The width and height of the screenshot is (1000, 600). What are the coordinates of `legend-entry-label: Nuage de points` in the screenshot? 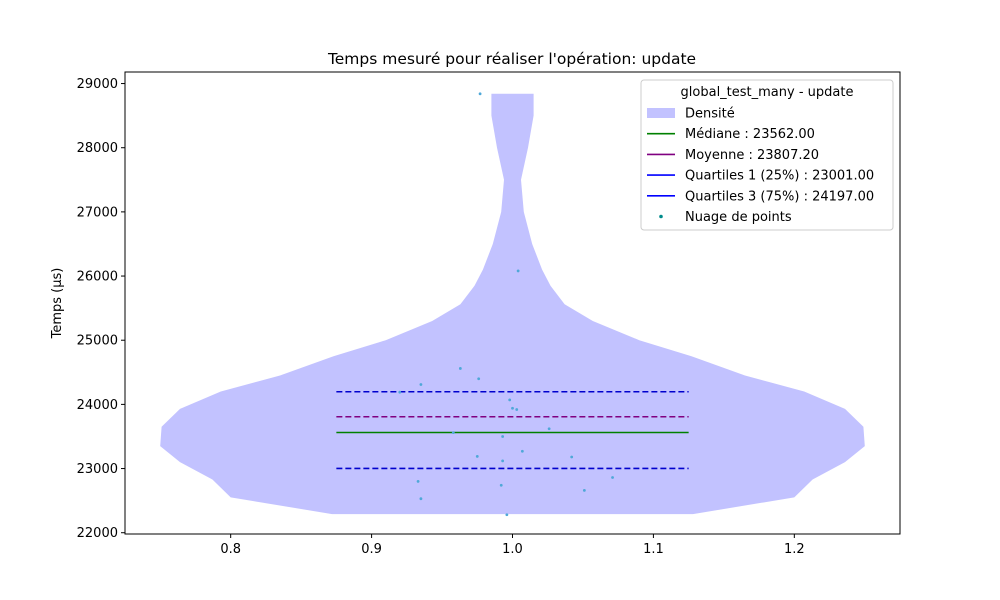 It's located at (738, 217).